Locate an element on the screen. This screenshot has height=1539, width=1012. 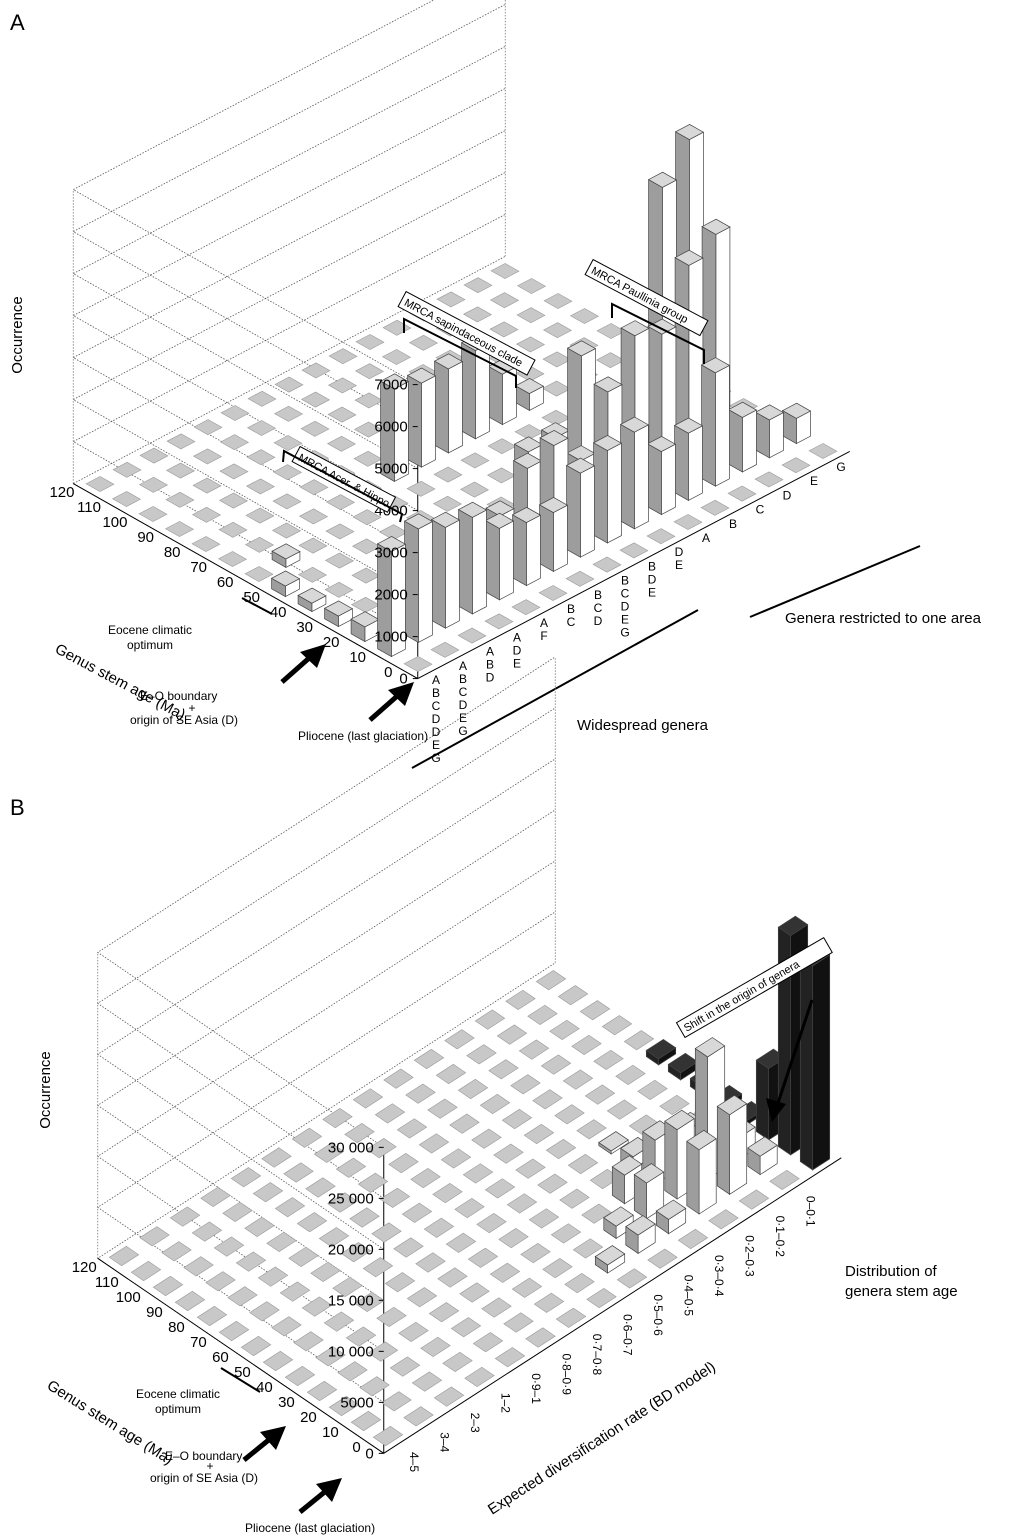
y-tick-label: 1000 is located at coordinates (390, 637).